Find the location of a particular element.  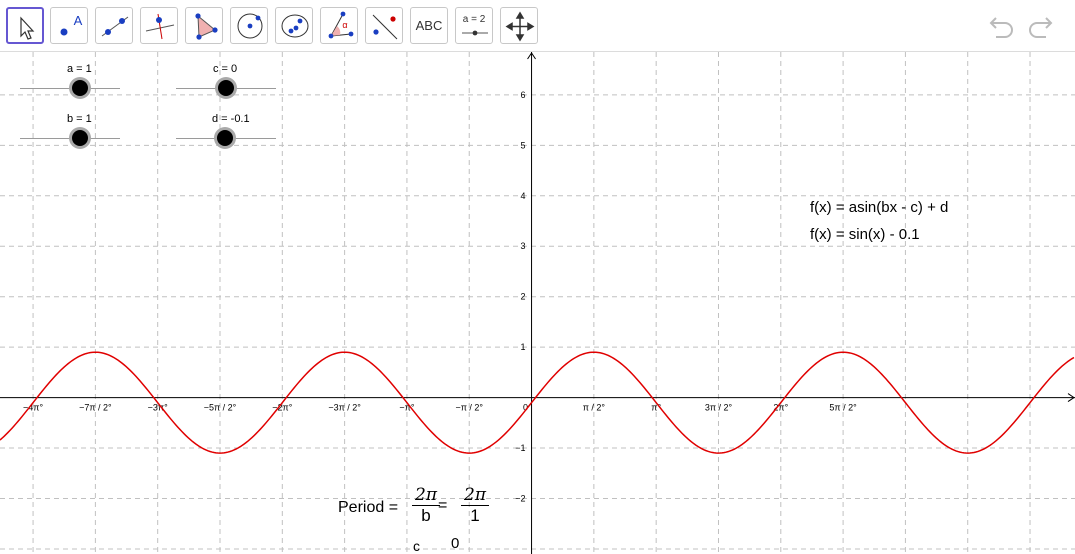

conic-tool-button is located at coordinates (294, 25).